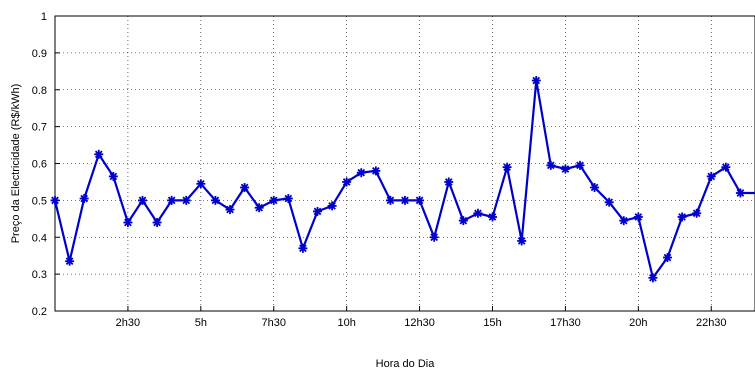 Image resolution: width=755 pixels, height=371 pixels. I want to click on y-tick-label: 0.4, so click(39, 238).